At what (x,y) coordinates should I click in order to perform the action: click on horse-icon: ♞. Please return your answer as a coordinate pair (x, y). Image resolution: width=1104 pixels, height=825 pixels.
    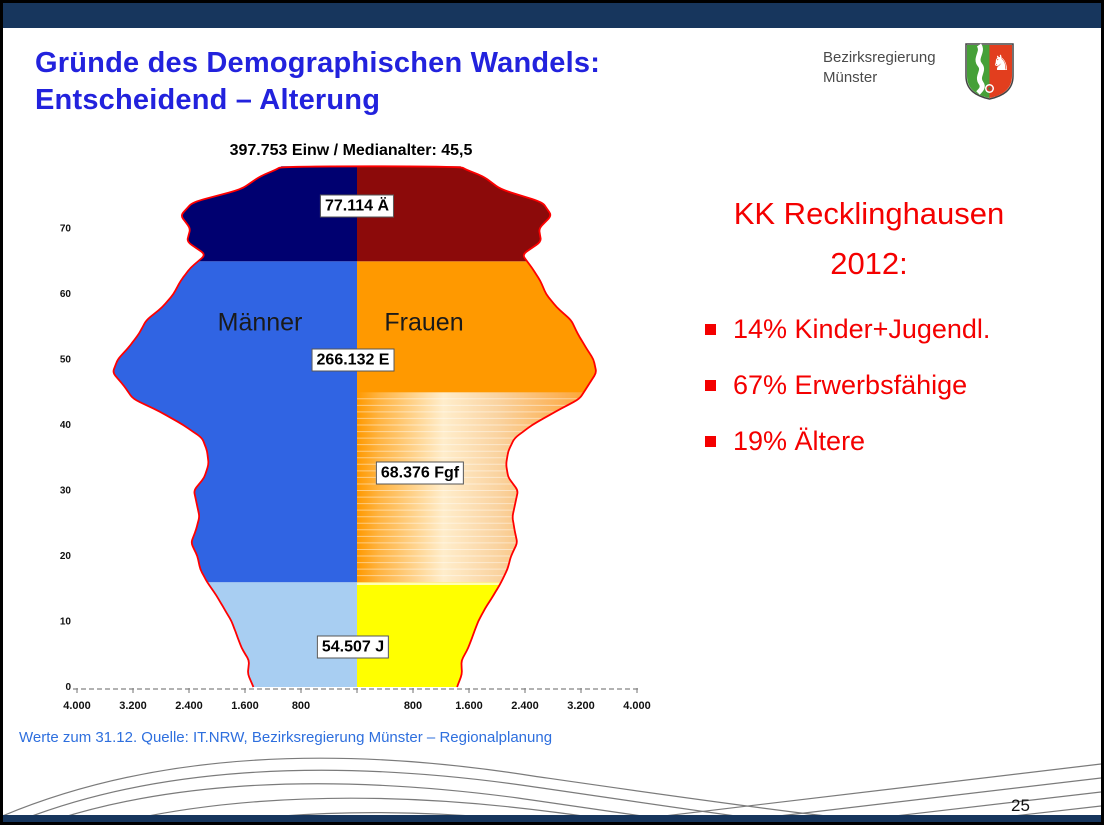
    Looking at the image, I should click on (1001, 63).